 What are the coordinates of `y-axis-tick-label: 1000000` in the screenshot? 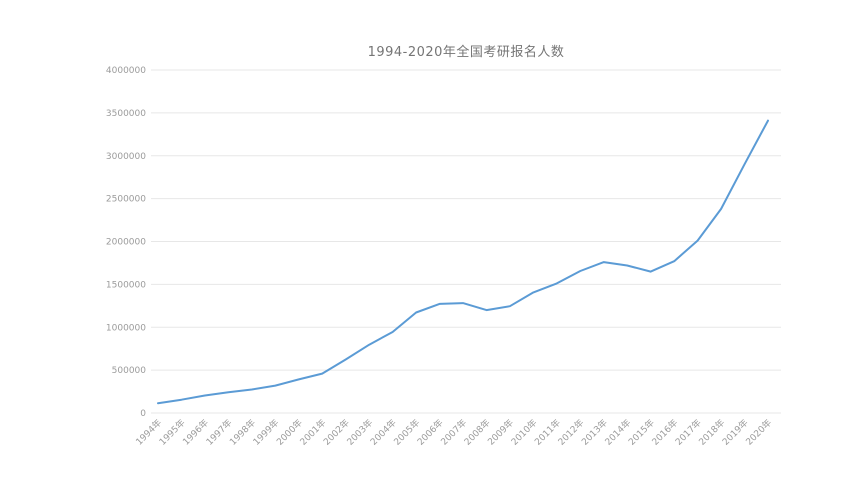 It's located at (126, 328).